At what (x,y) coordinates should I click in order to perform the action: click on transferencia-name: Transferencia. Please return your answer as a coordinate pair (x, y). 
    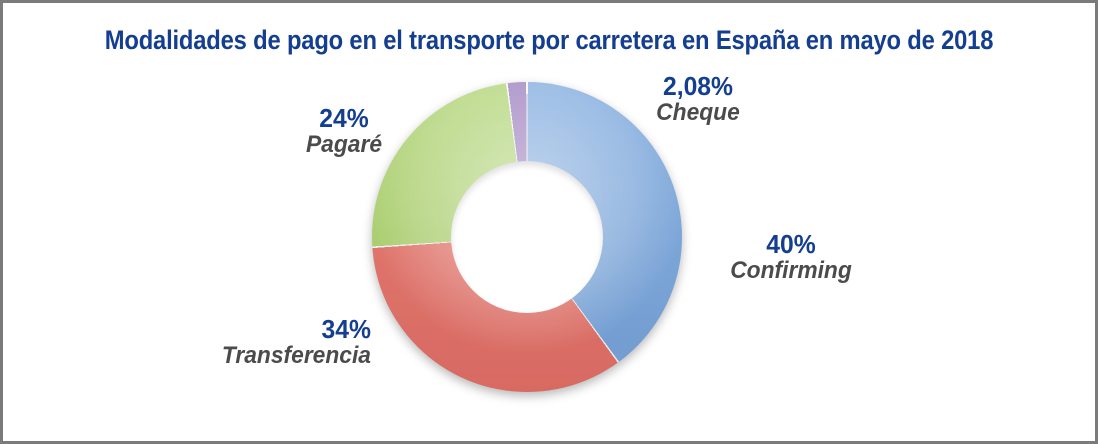
    Looking at the image, I should click on (296, 355).